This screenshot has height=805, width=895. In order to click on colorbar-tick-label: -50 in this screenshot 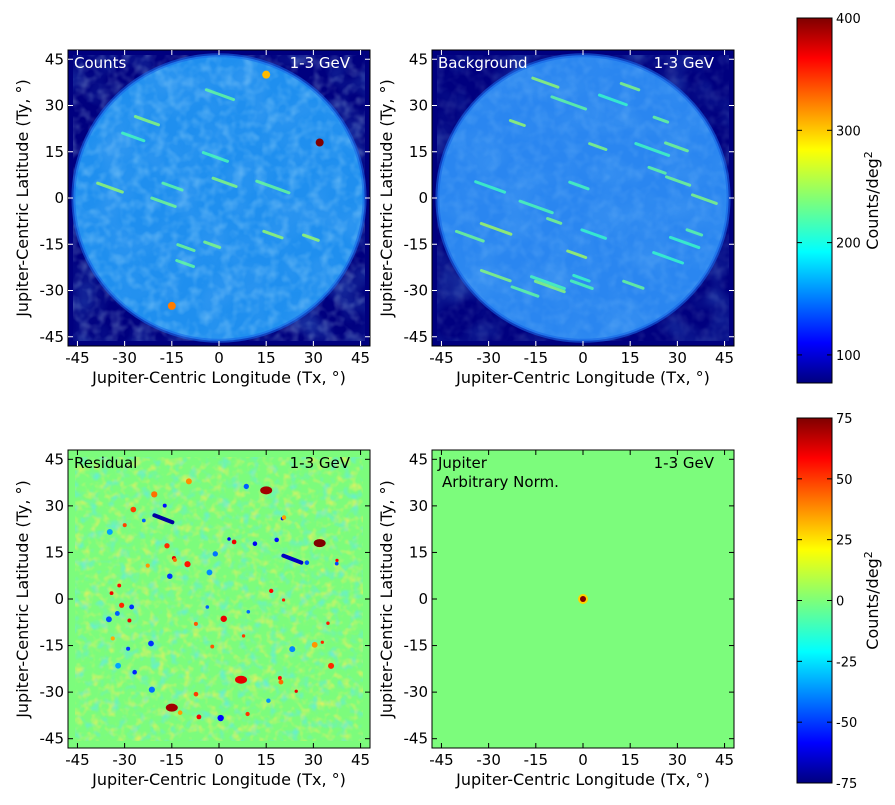, I will do `click(846, 723)`.